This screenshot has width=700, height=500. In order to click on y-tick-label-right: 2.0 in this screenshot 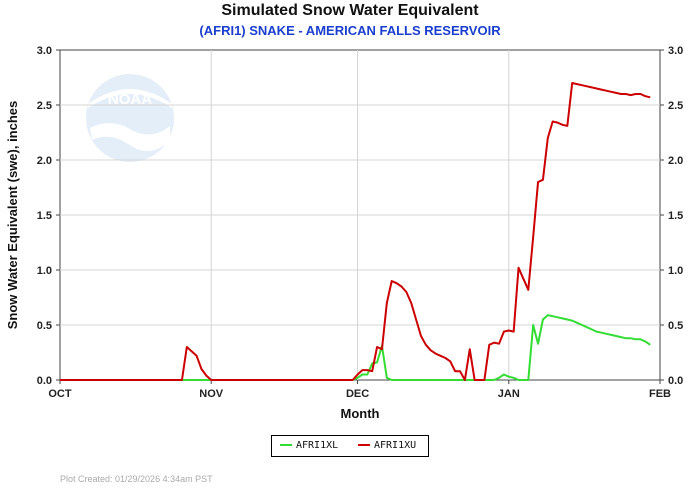, I will do `click(675, 161)`.